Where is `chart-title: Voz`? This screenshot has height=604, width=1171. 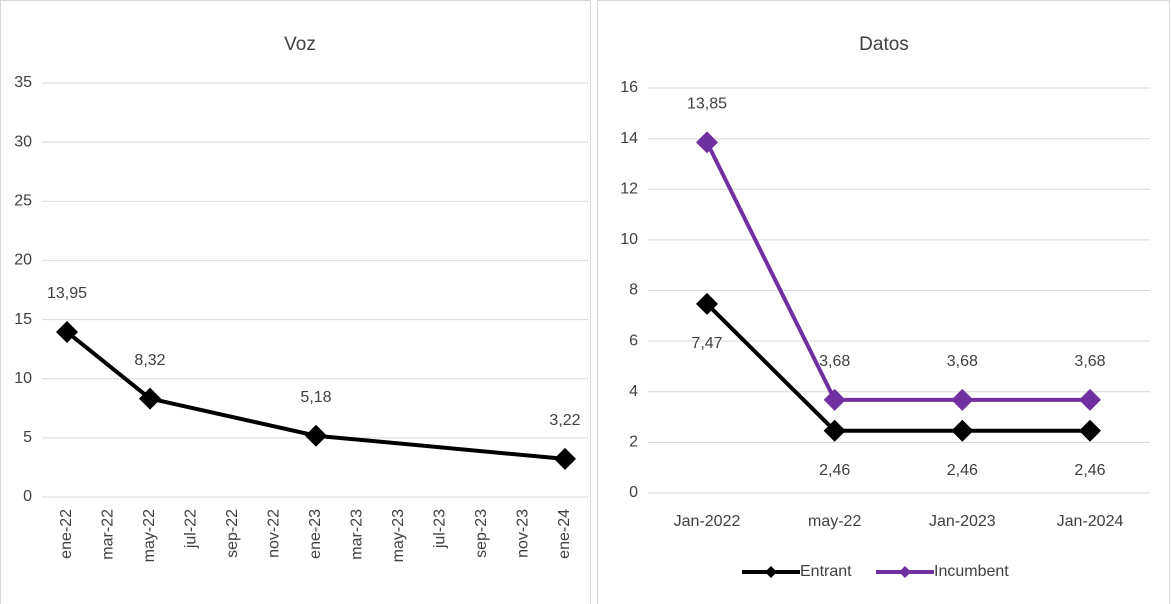
chart-title: Voz is located at coordinates (300, 44).